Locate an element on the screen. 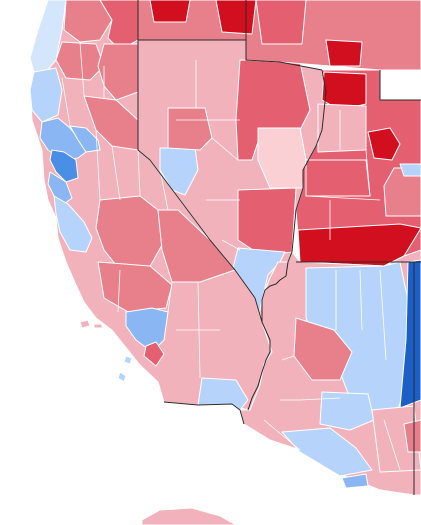 Image resolution: width=421 pixels, height=525 pixels. region-nevada-center-faint is located at coordinates (282, 158).